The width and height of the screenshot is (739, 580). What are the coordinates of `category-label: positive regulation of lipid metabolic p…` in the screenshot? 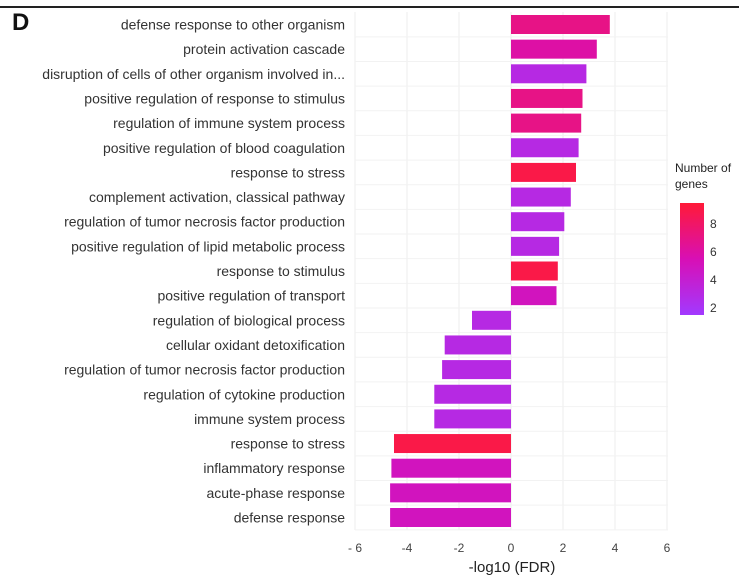 It's located at (208, 246).